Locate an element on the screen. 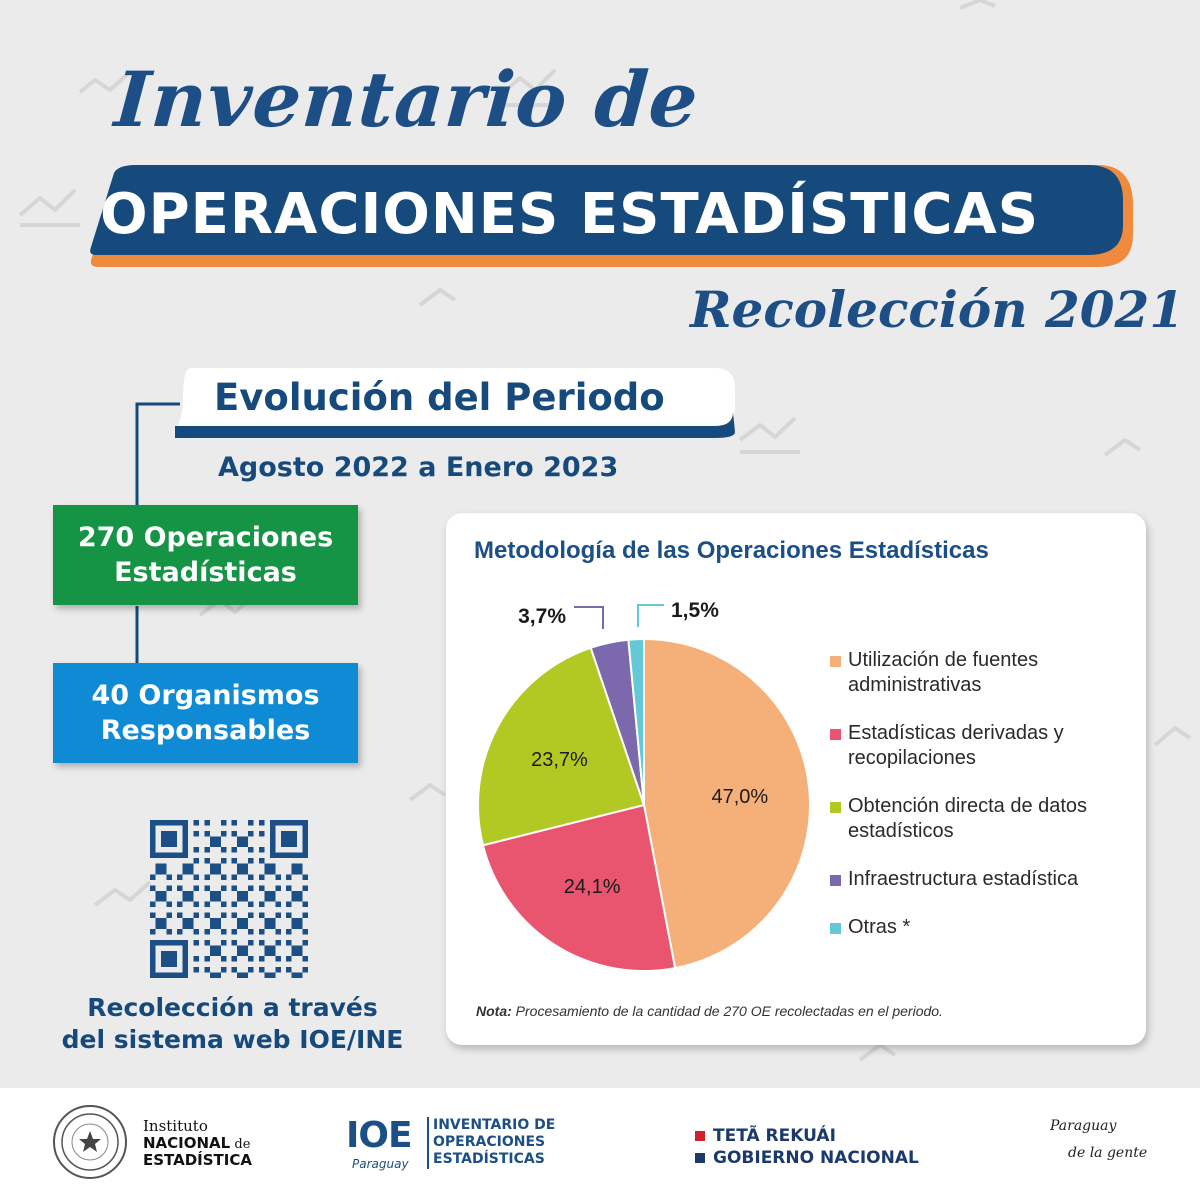  pie-data-label: 47,0% is located at coordinates (739, 797).